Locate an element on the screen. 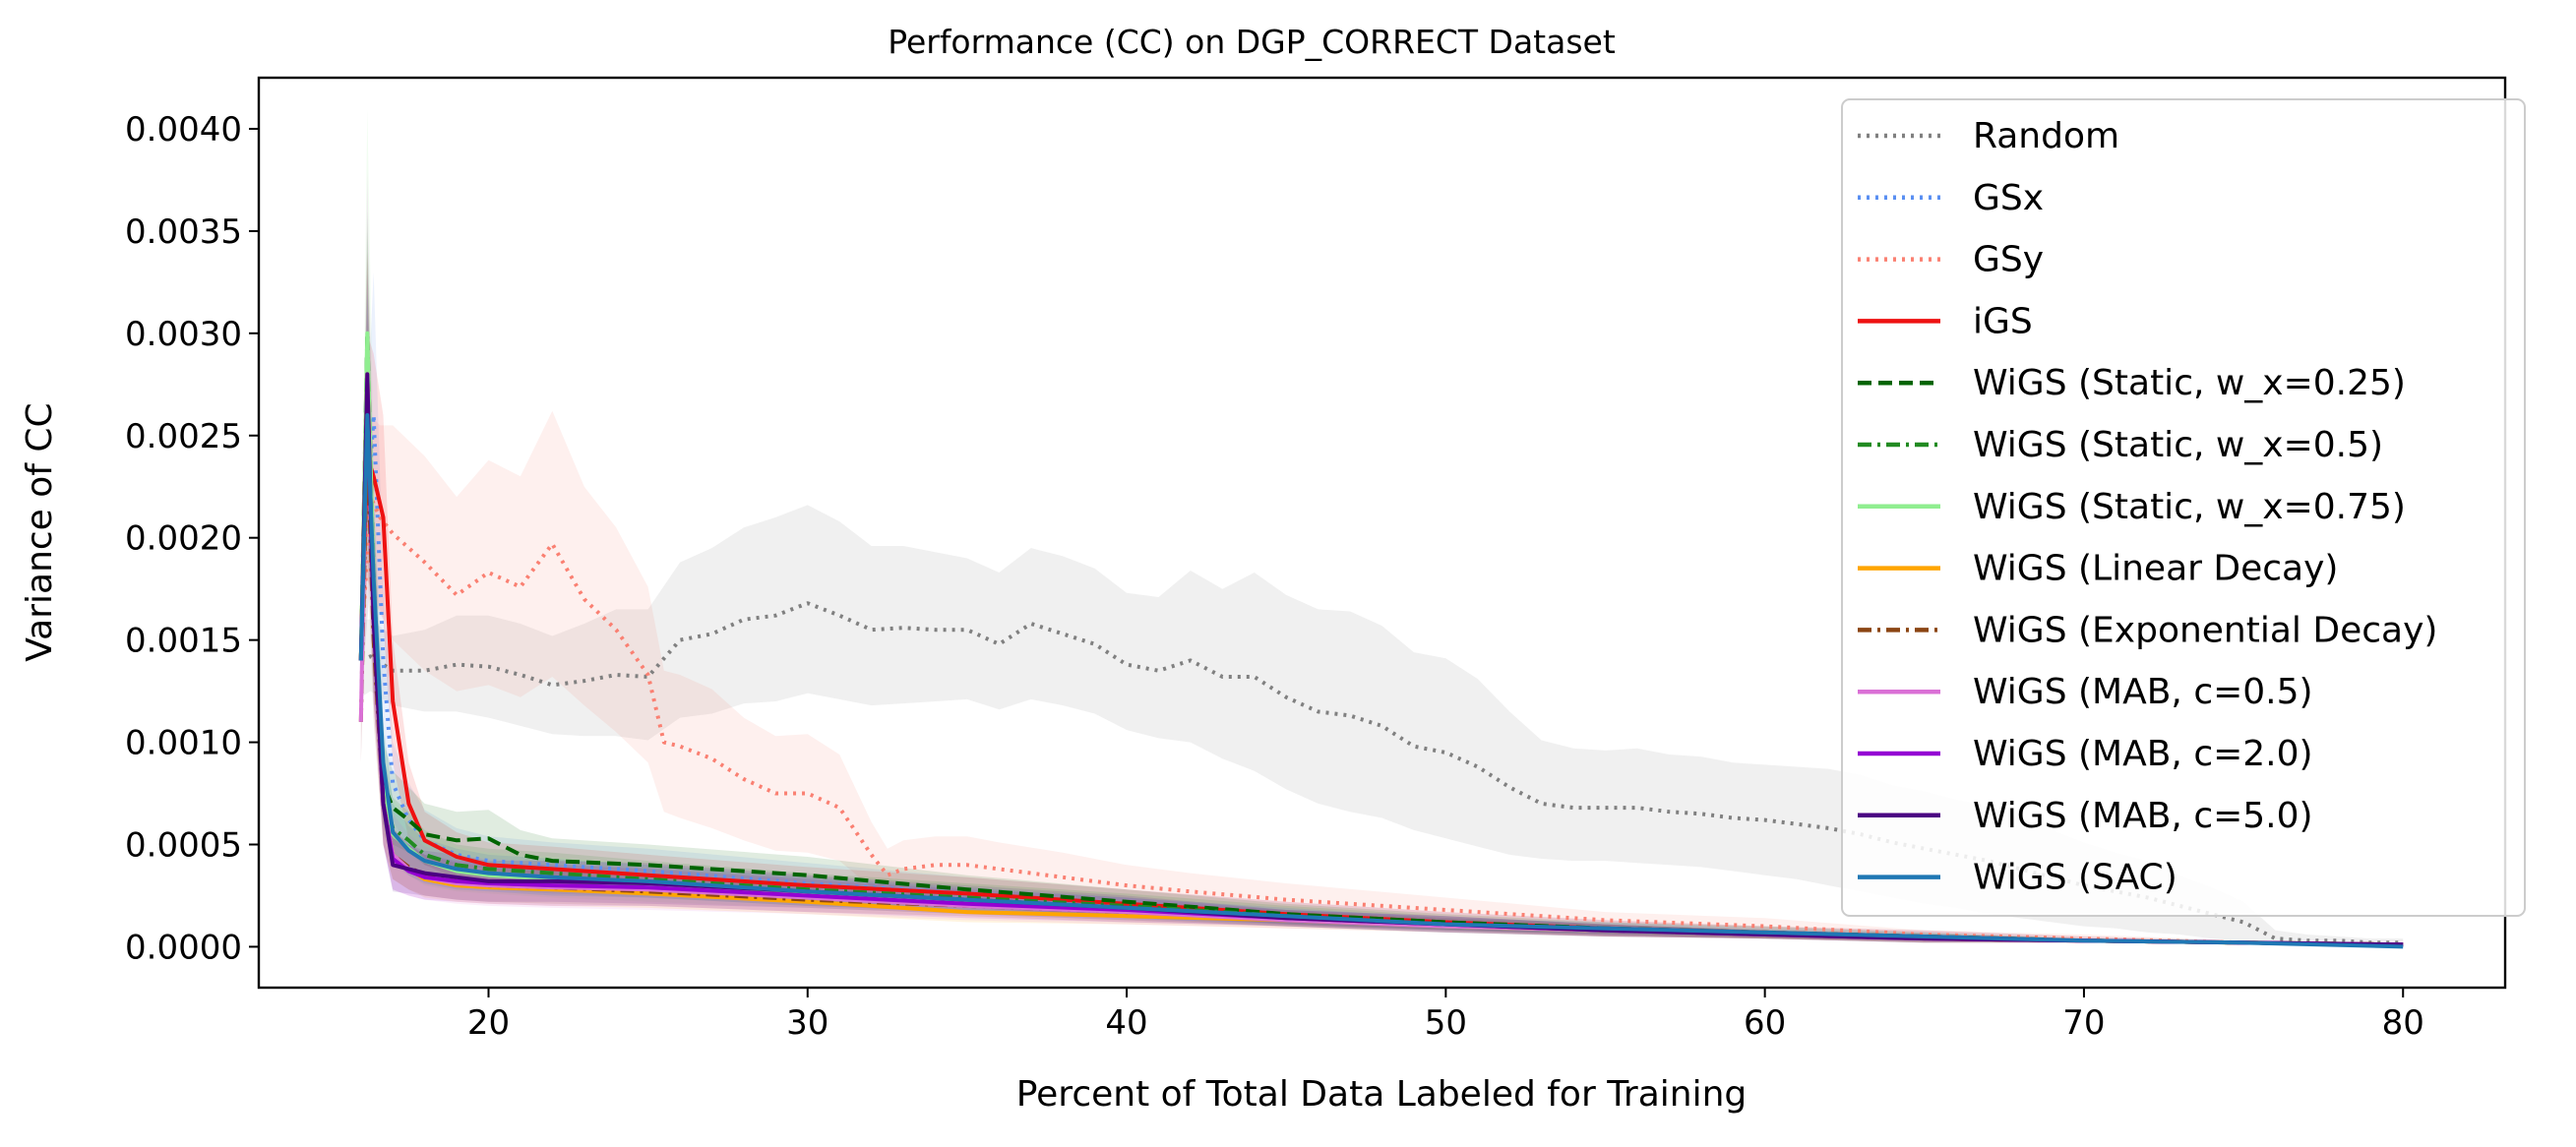 Image resolution: width=2576 pixels, height=1147 pixels. legend-item-wigs-static-w-x-0-75: WiGS (Static, w_x=0.75) is located at coordinates (2132, 507).